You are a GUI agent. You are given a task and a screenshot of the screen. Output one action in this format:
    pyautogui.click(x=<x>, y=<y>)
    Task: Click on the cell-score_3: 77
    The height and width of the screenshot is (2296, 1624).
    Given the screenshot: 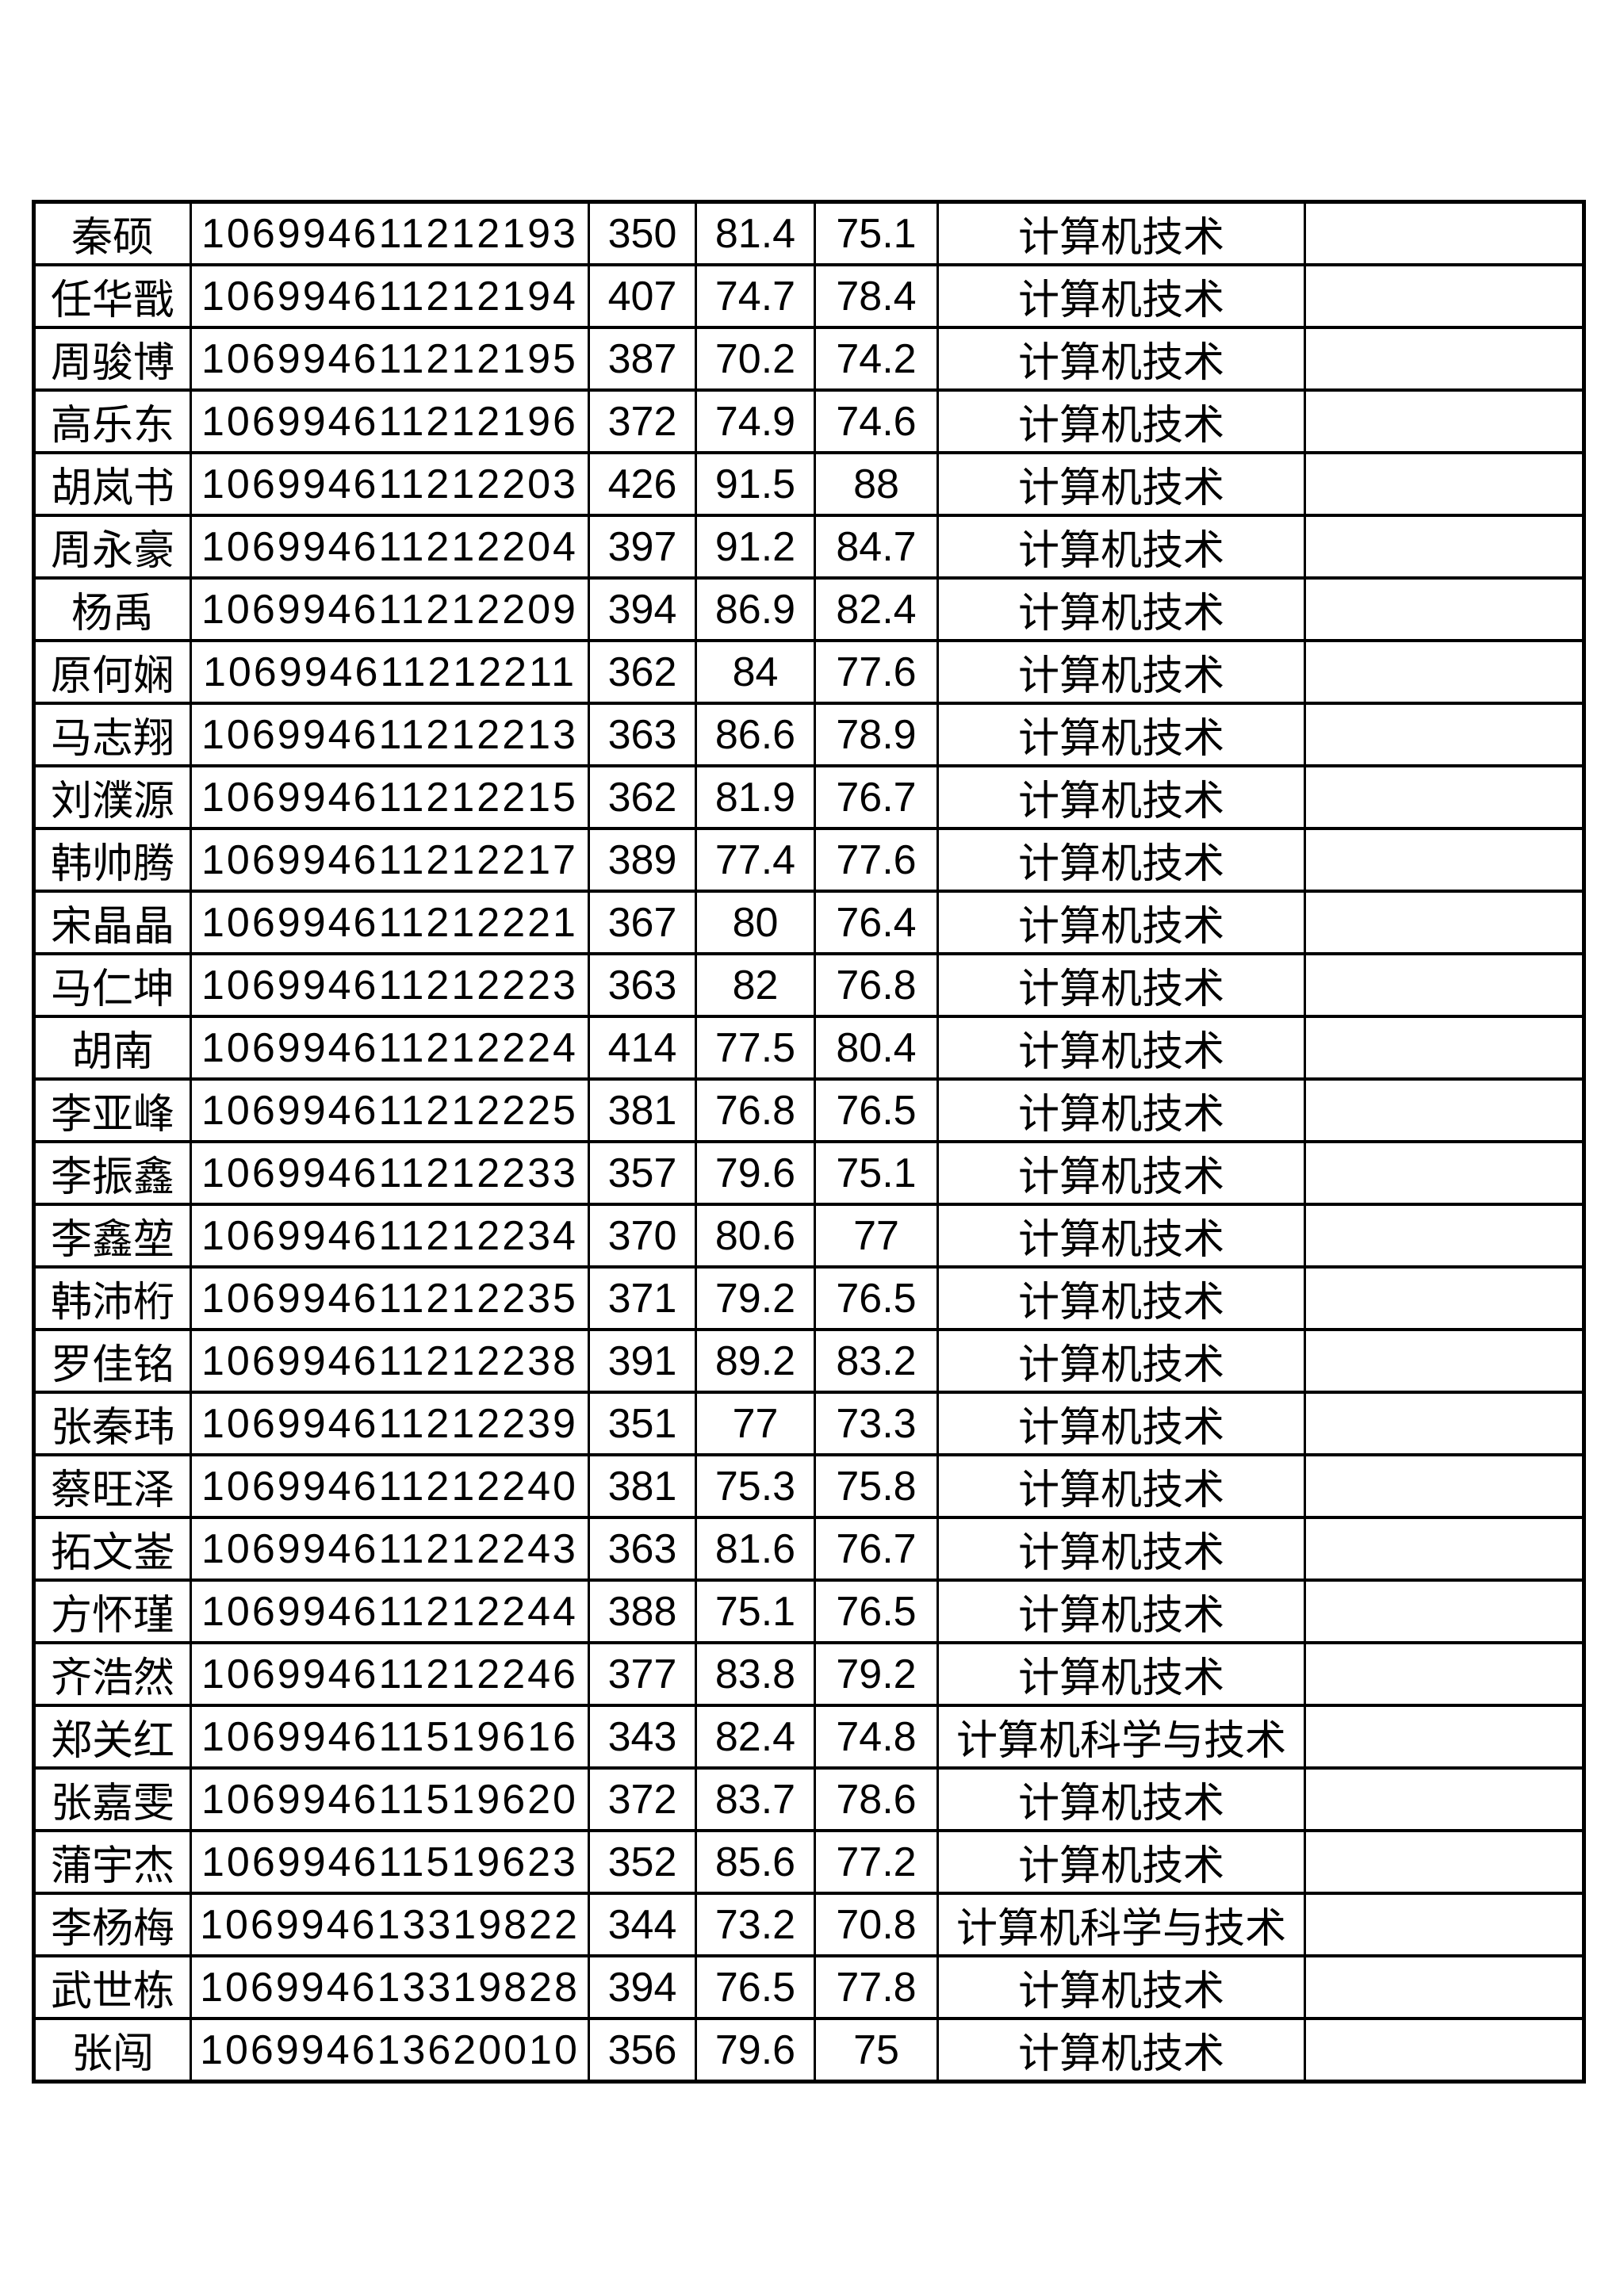 What is the action you would take?
    pyautogui.click(x=876, y=1236)
    